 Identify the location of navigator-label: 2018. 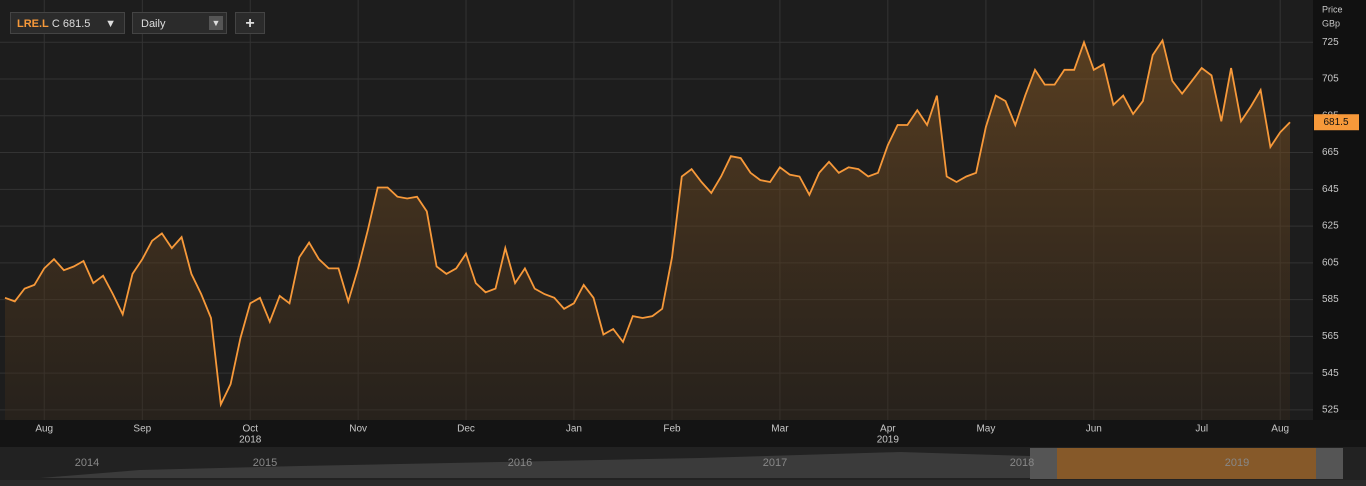
(1022, 463).